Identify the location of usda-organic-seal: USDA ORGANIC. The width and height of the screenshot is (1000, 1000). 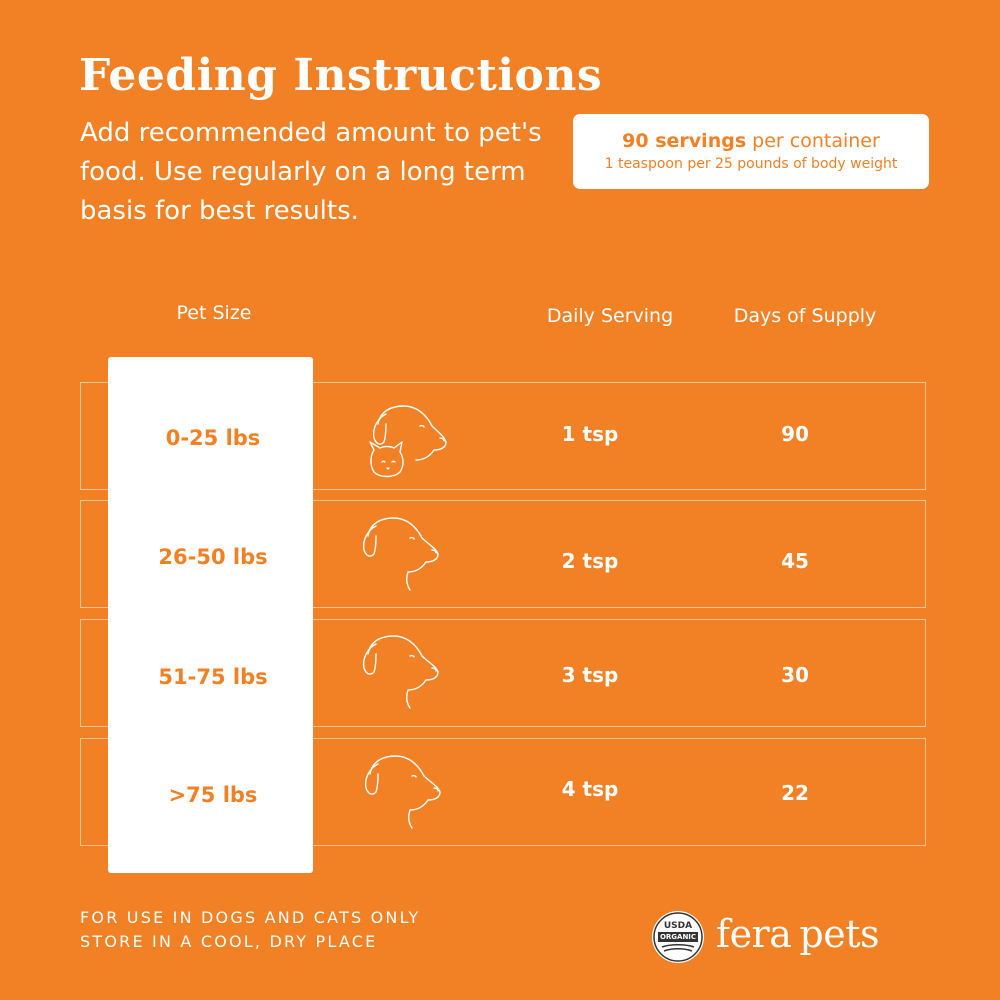
(678, 937).